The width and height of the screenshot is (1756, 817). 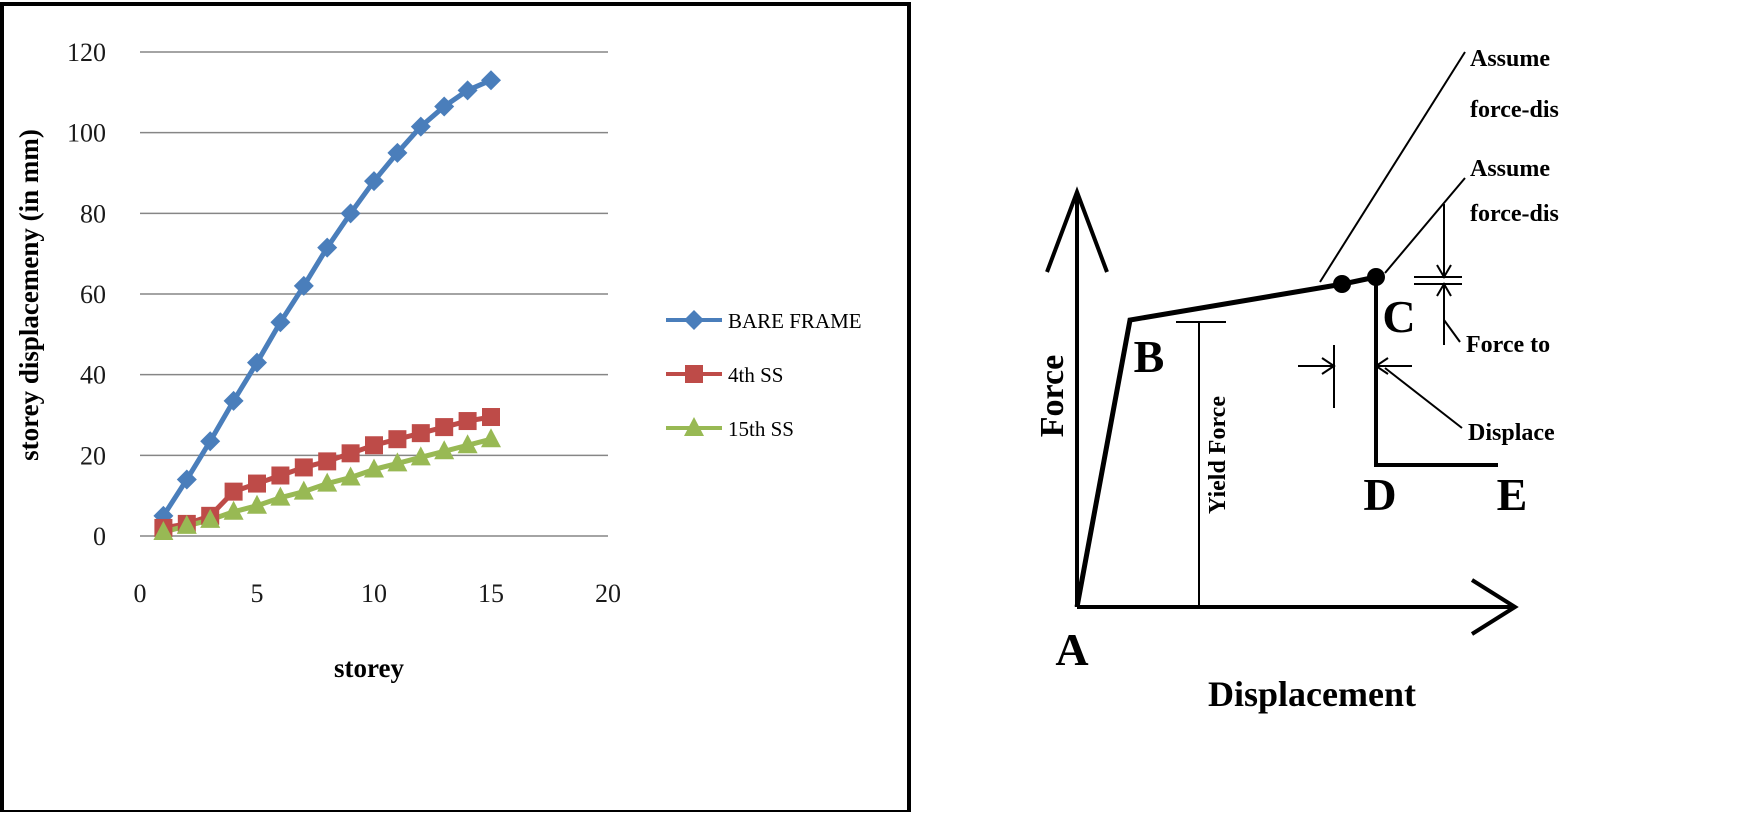 What do you see at coordinates (29, 295) in the screenshot?
I see `y-axis-label: storey displacemeny (in mm)` at bounding box center [29, 295].